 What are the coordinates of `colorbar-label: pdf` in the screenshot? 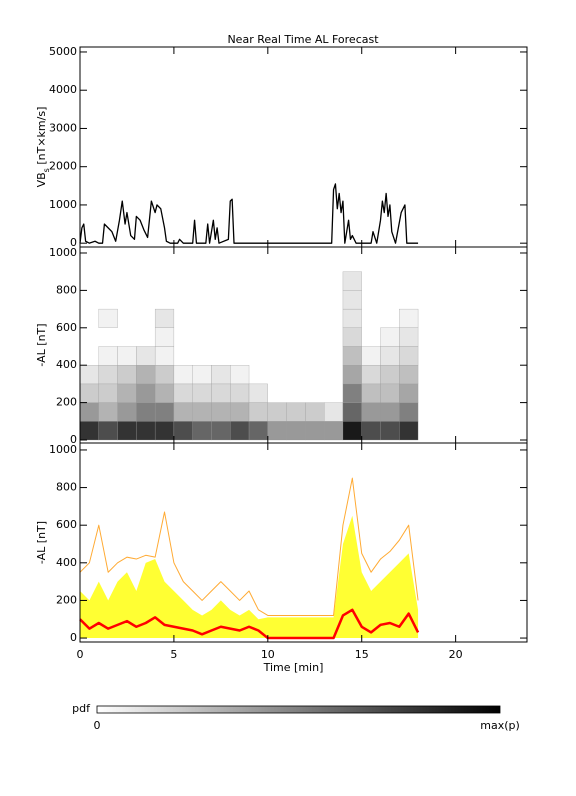 It's located at (81, 708).